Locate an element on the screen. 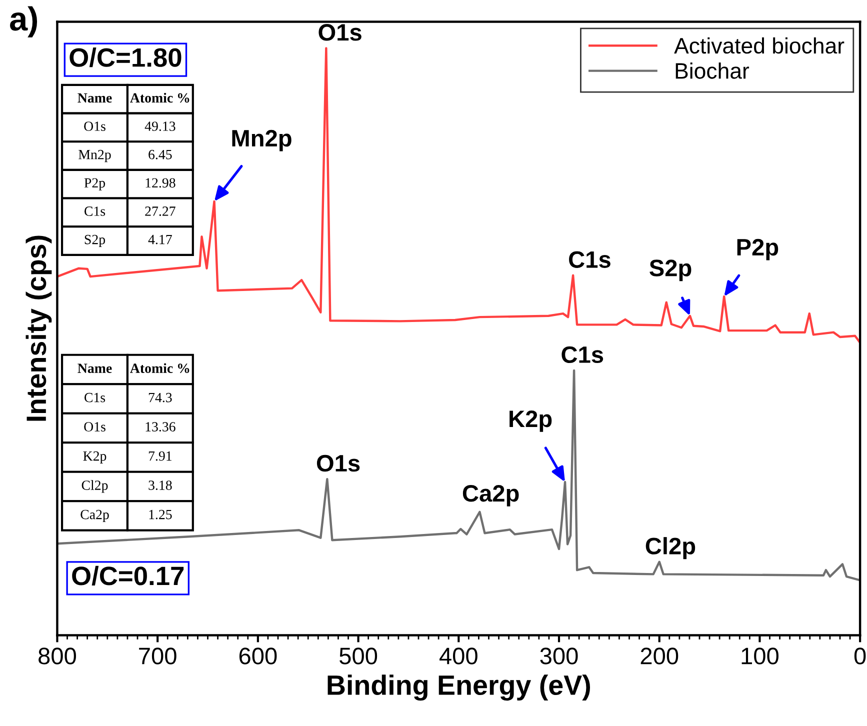  text: a) is located at coordinates (24, 22).